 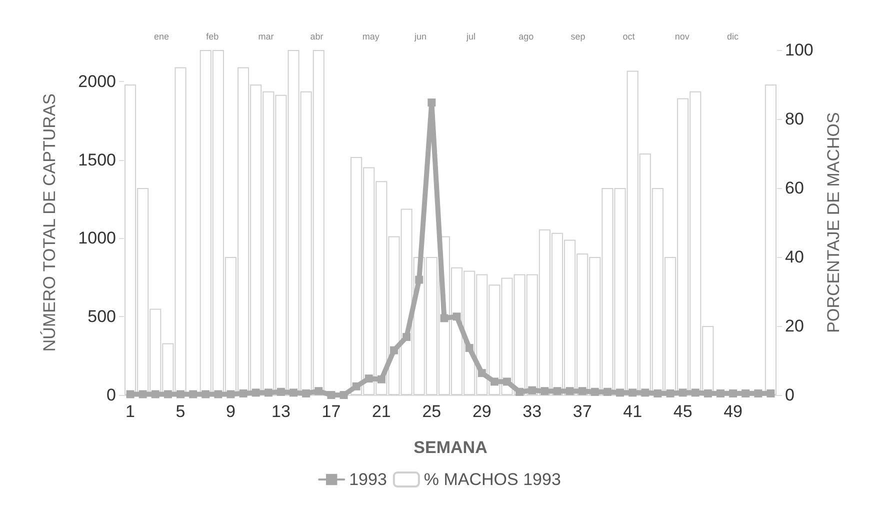 What do you see at coordinates (97, 238) in the screenshot?
I see `y-tick-label: 1000` at bounding box center [97, 238].